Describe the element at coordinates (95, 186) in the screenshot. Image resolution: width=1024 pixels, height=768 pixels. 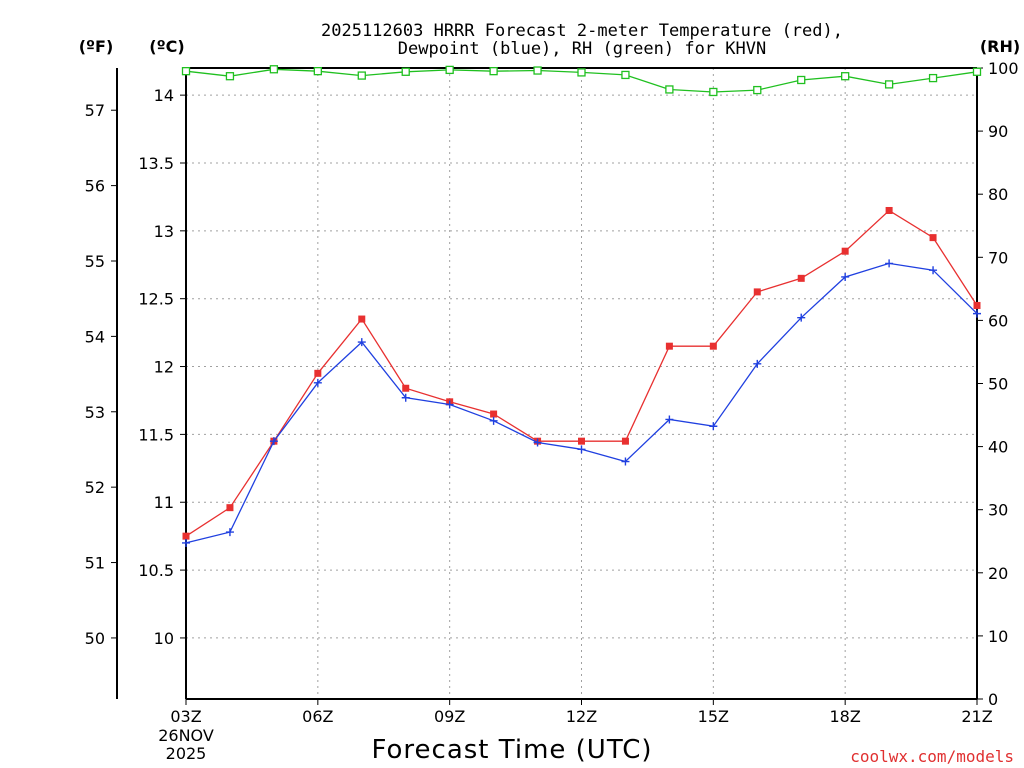
I see `fahrenheit-tick-label: 56` at that location.